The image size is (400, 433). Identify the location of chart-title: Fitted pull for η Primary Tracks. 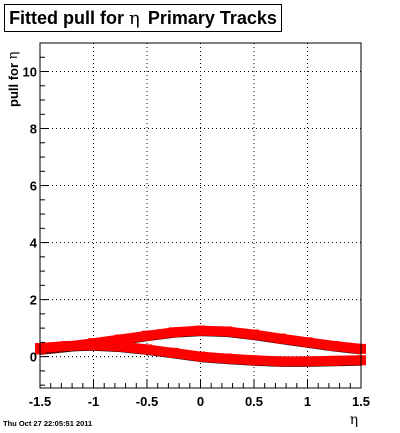
(143, 18).